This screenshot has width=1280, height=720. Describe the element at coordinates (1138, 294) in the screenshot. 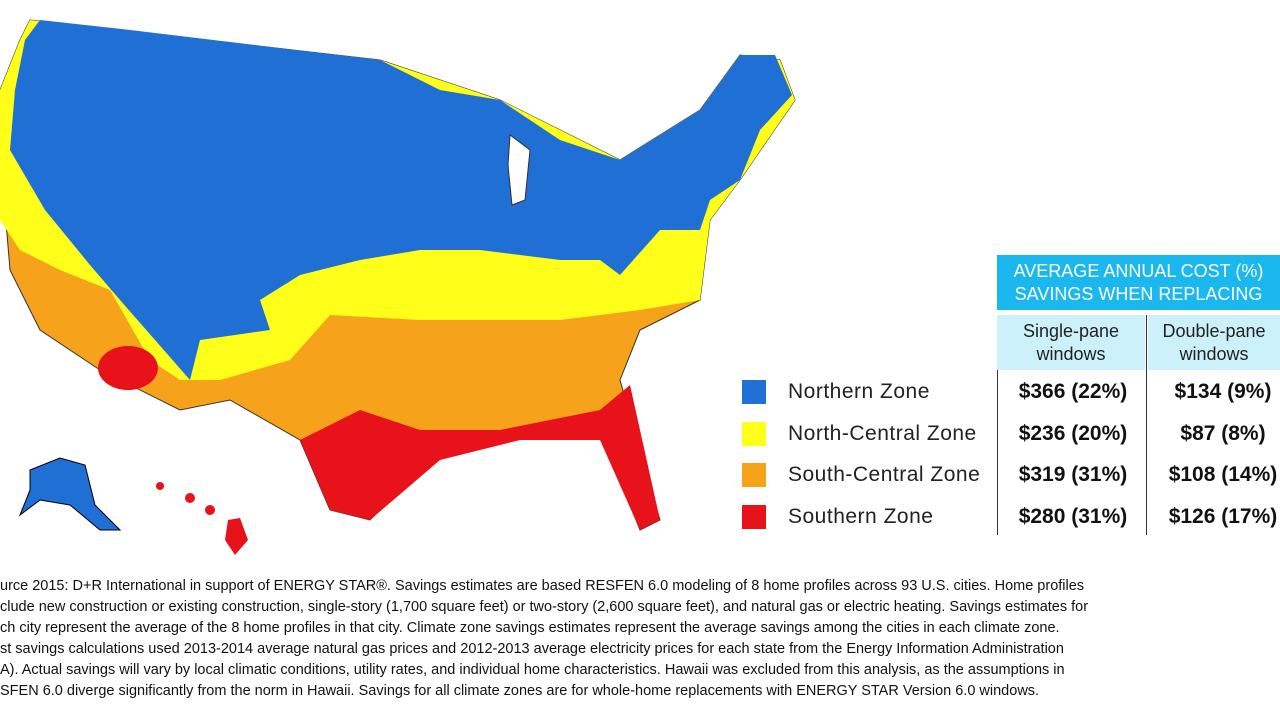

I see `header-line: SAVINGS WHEN REPLACING` at that location.